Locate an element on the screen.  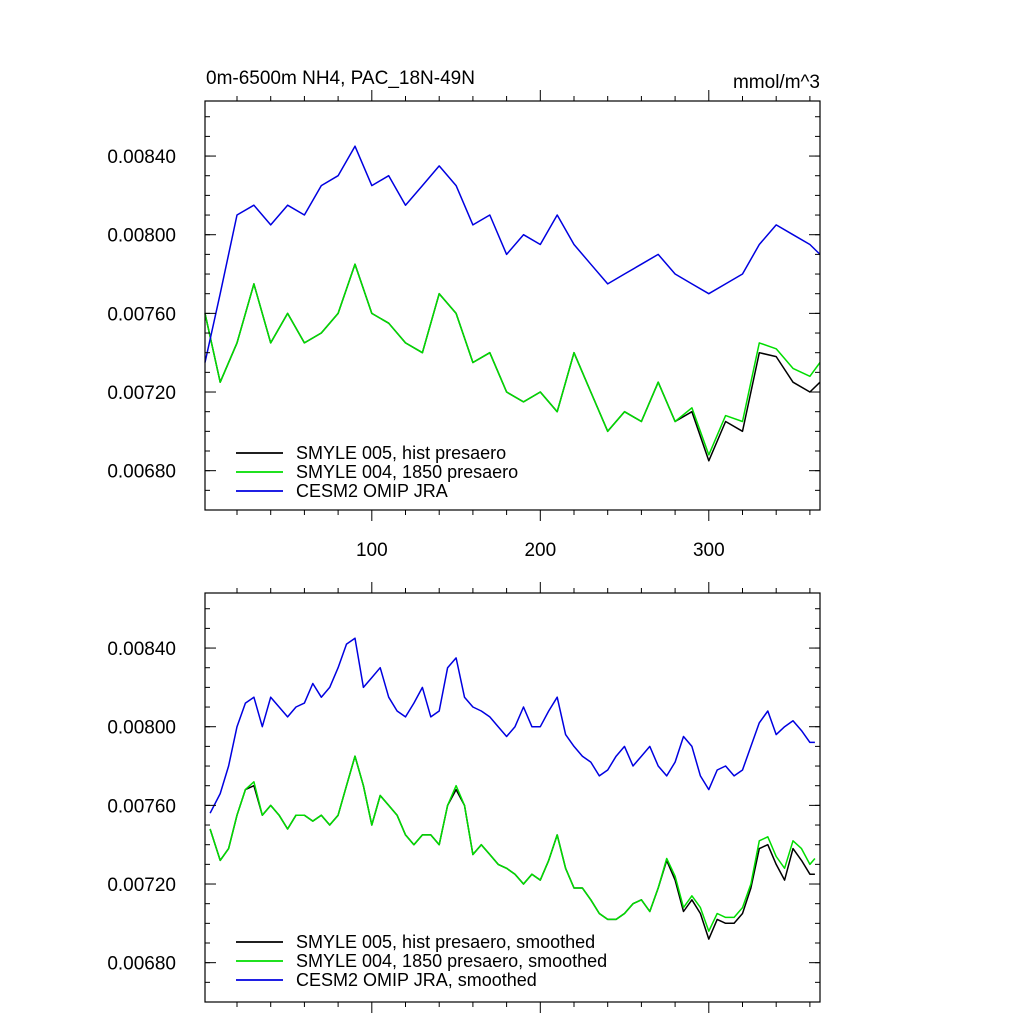
top-x-tick-label: 300 is located at coordinates (709, 550).